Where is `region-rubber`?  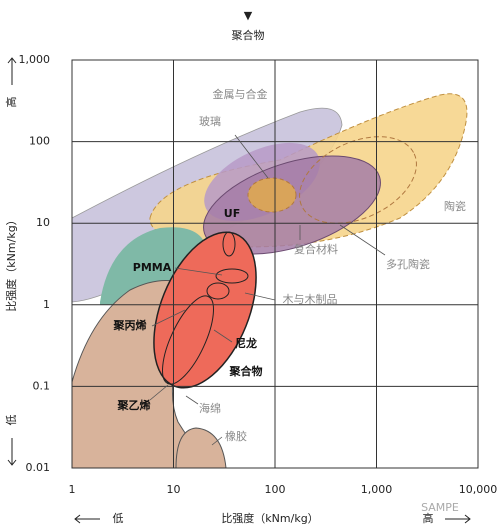 region-rubber is located at coordinates (201, 448).